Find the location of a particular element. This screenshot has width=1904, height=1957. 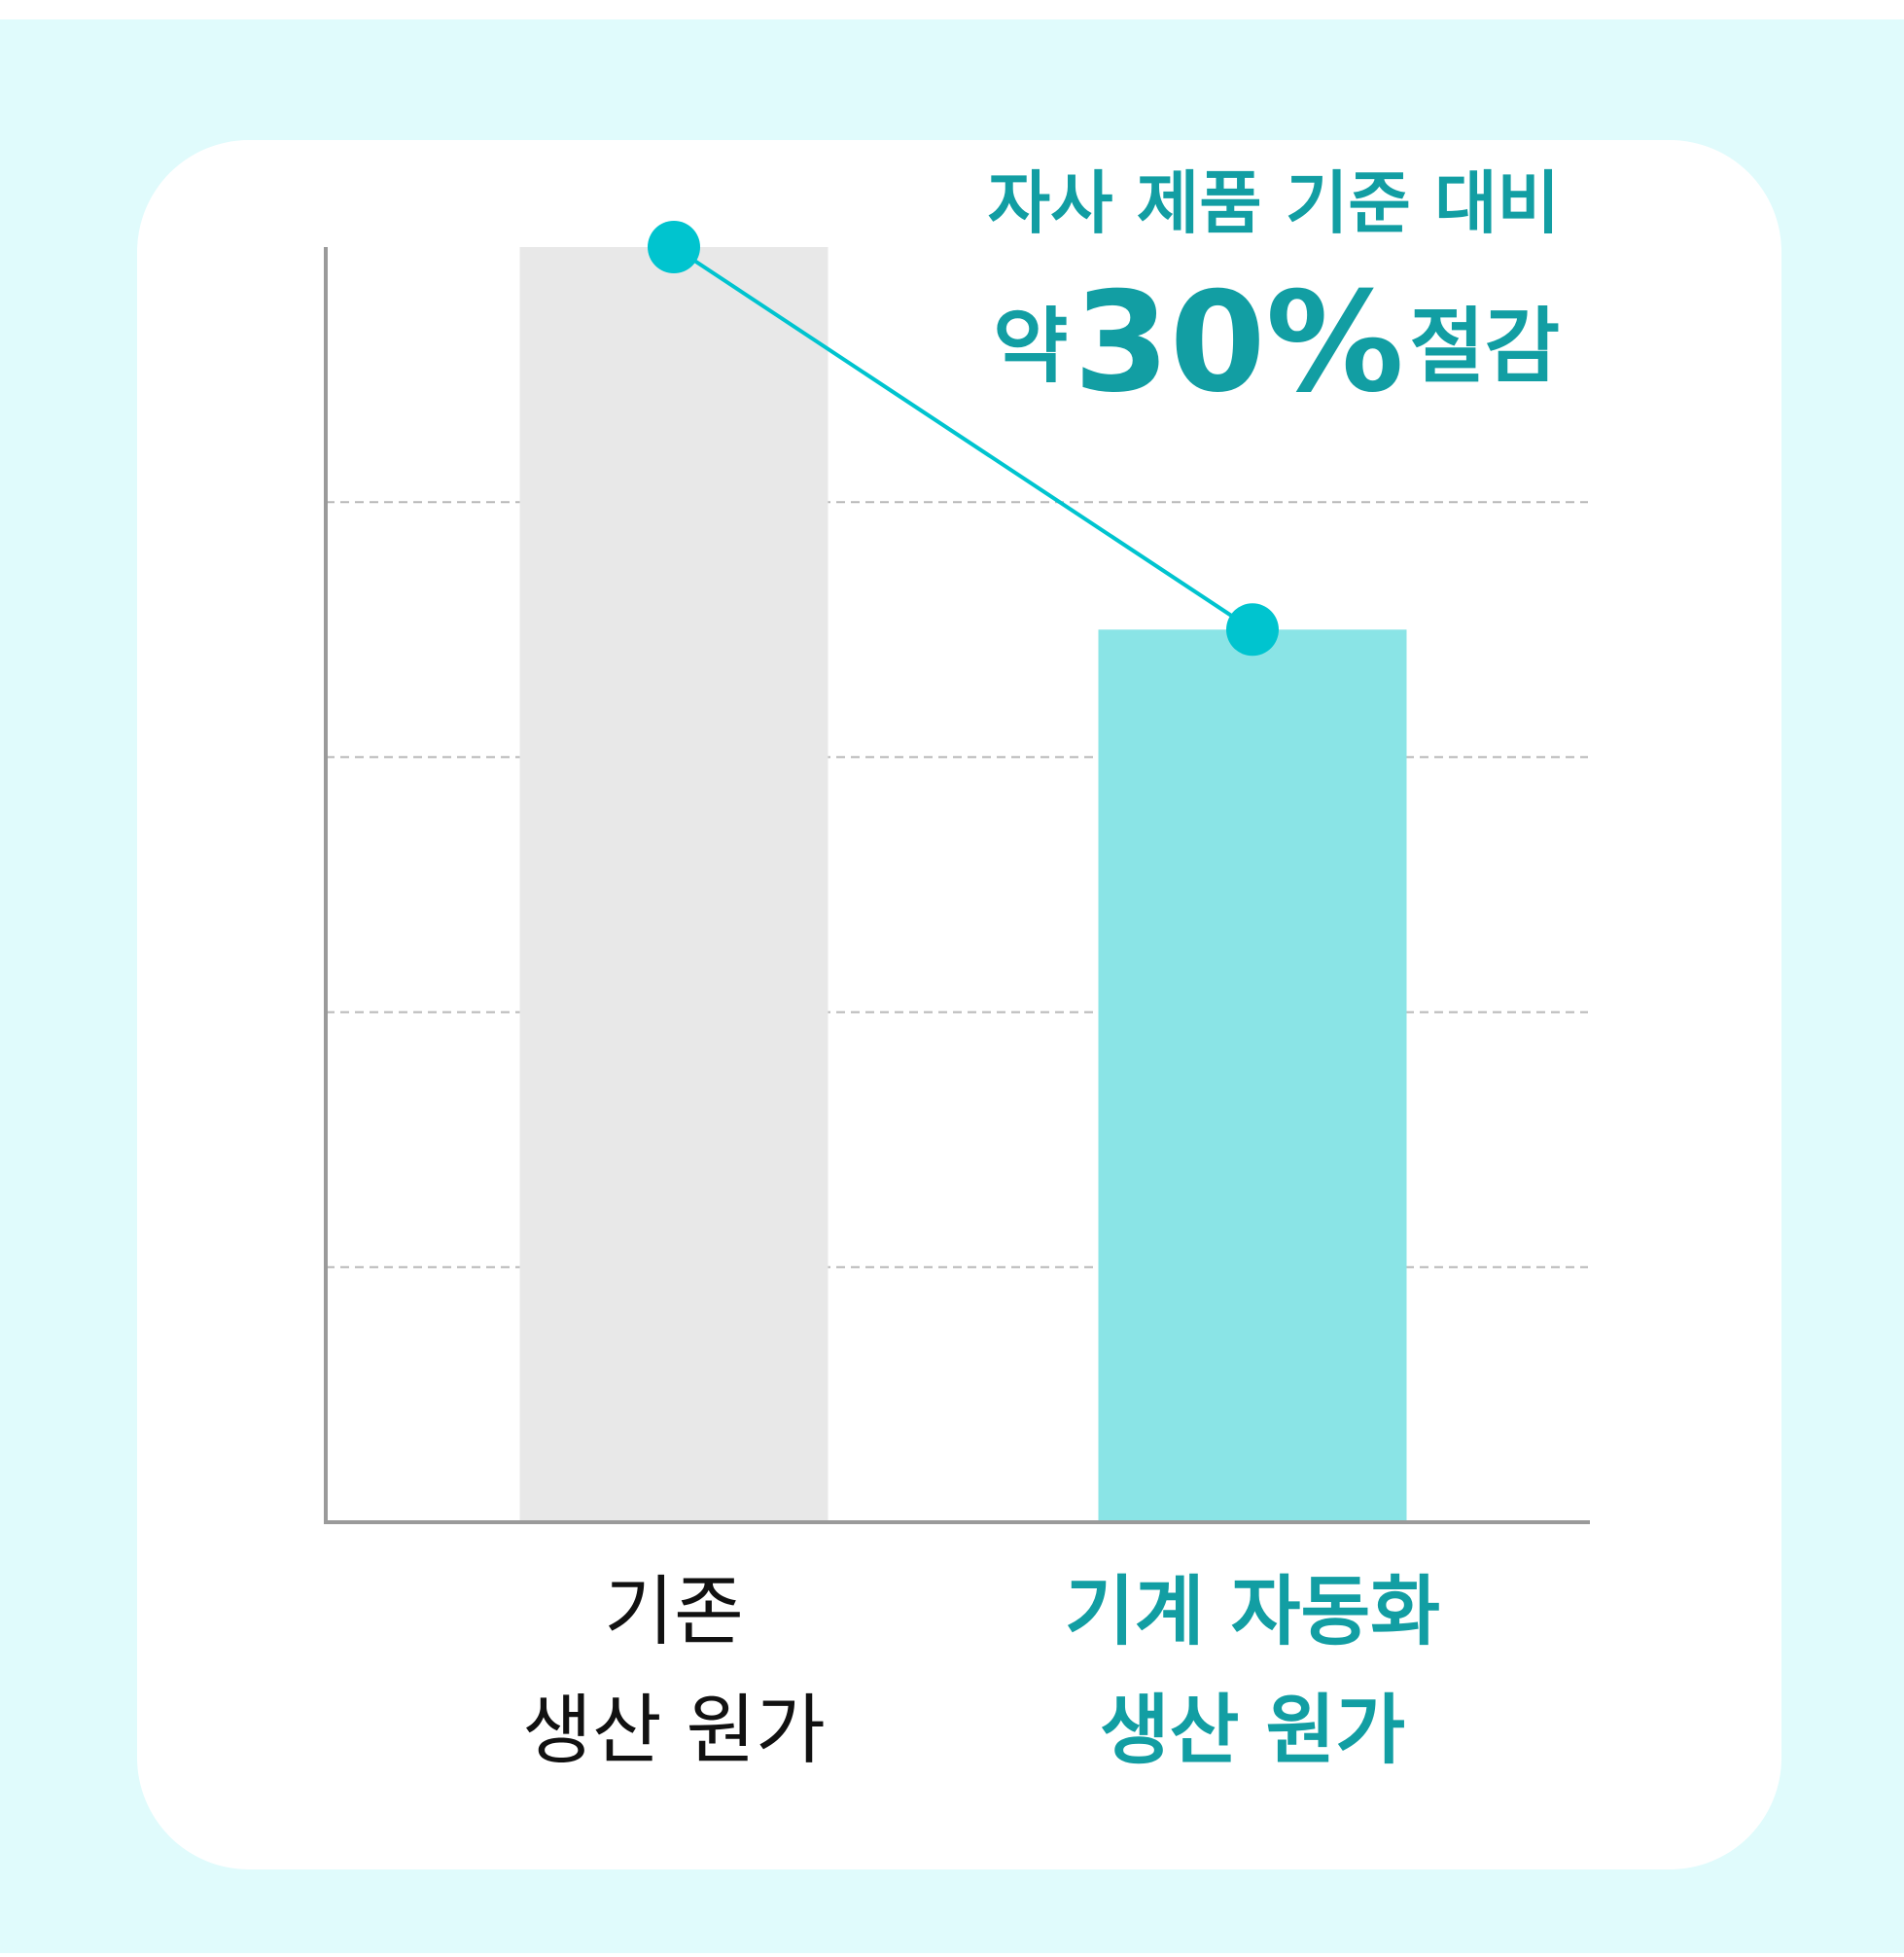

x-tick-label: 기계 자동화 is located at coordinates (1252, 1611).